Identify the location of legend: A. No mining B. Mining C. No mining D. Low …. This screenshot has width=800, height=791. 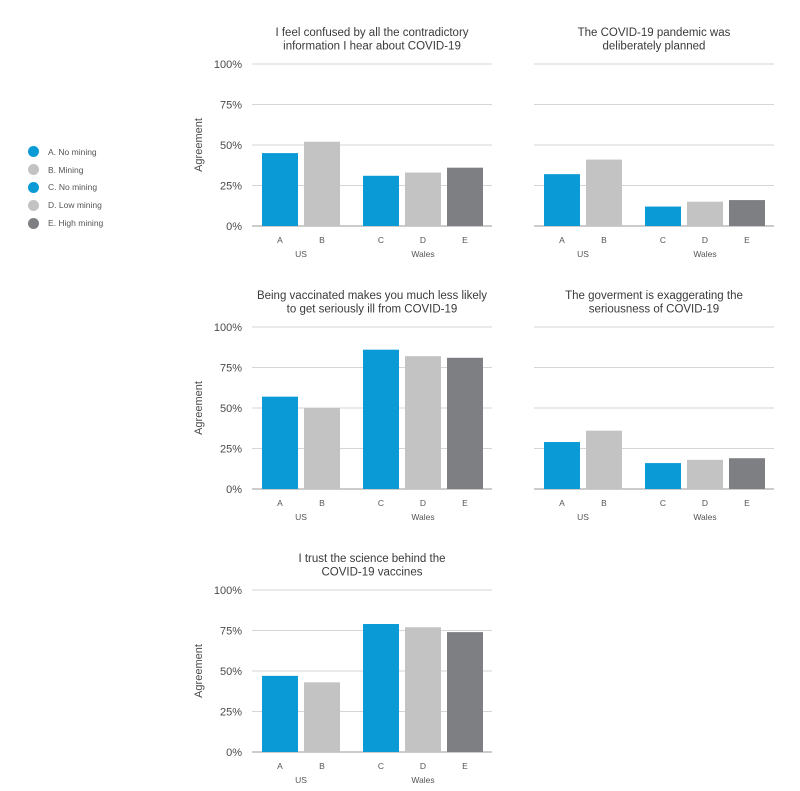
(65, 187).